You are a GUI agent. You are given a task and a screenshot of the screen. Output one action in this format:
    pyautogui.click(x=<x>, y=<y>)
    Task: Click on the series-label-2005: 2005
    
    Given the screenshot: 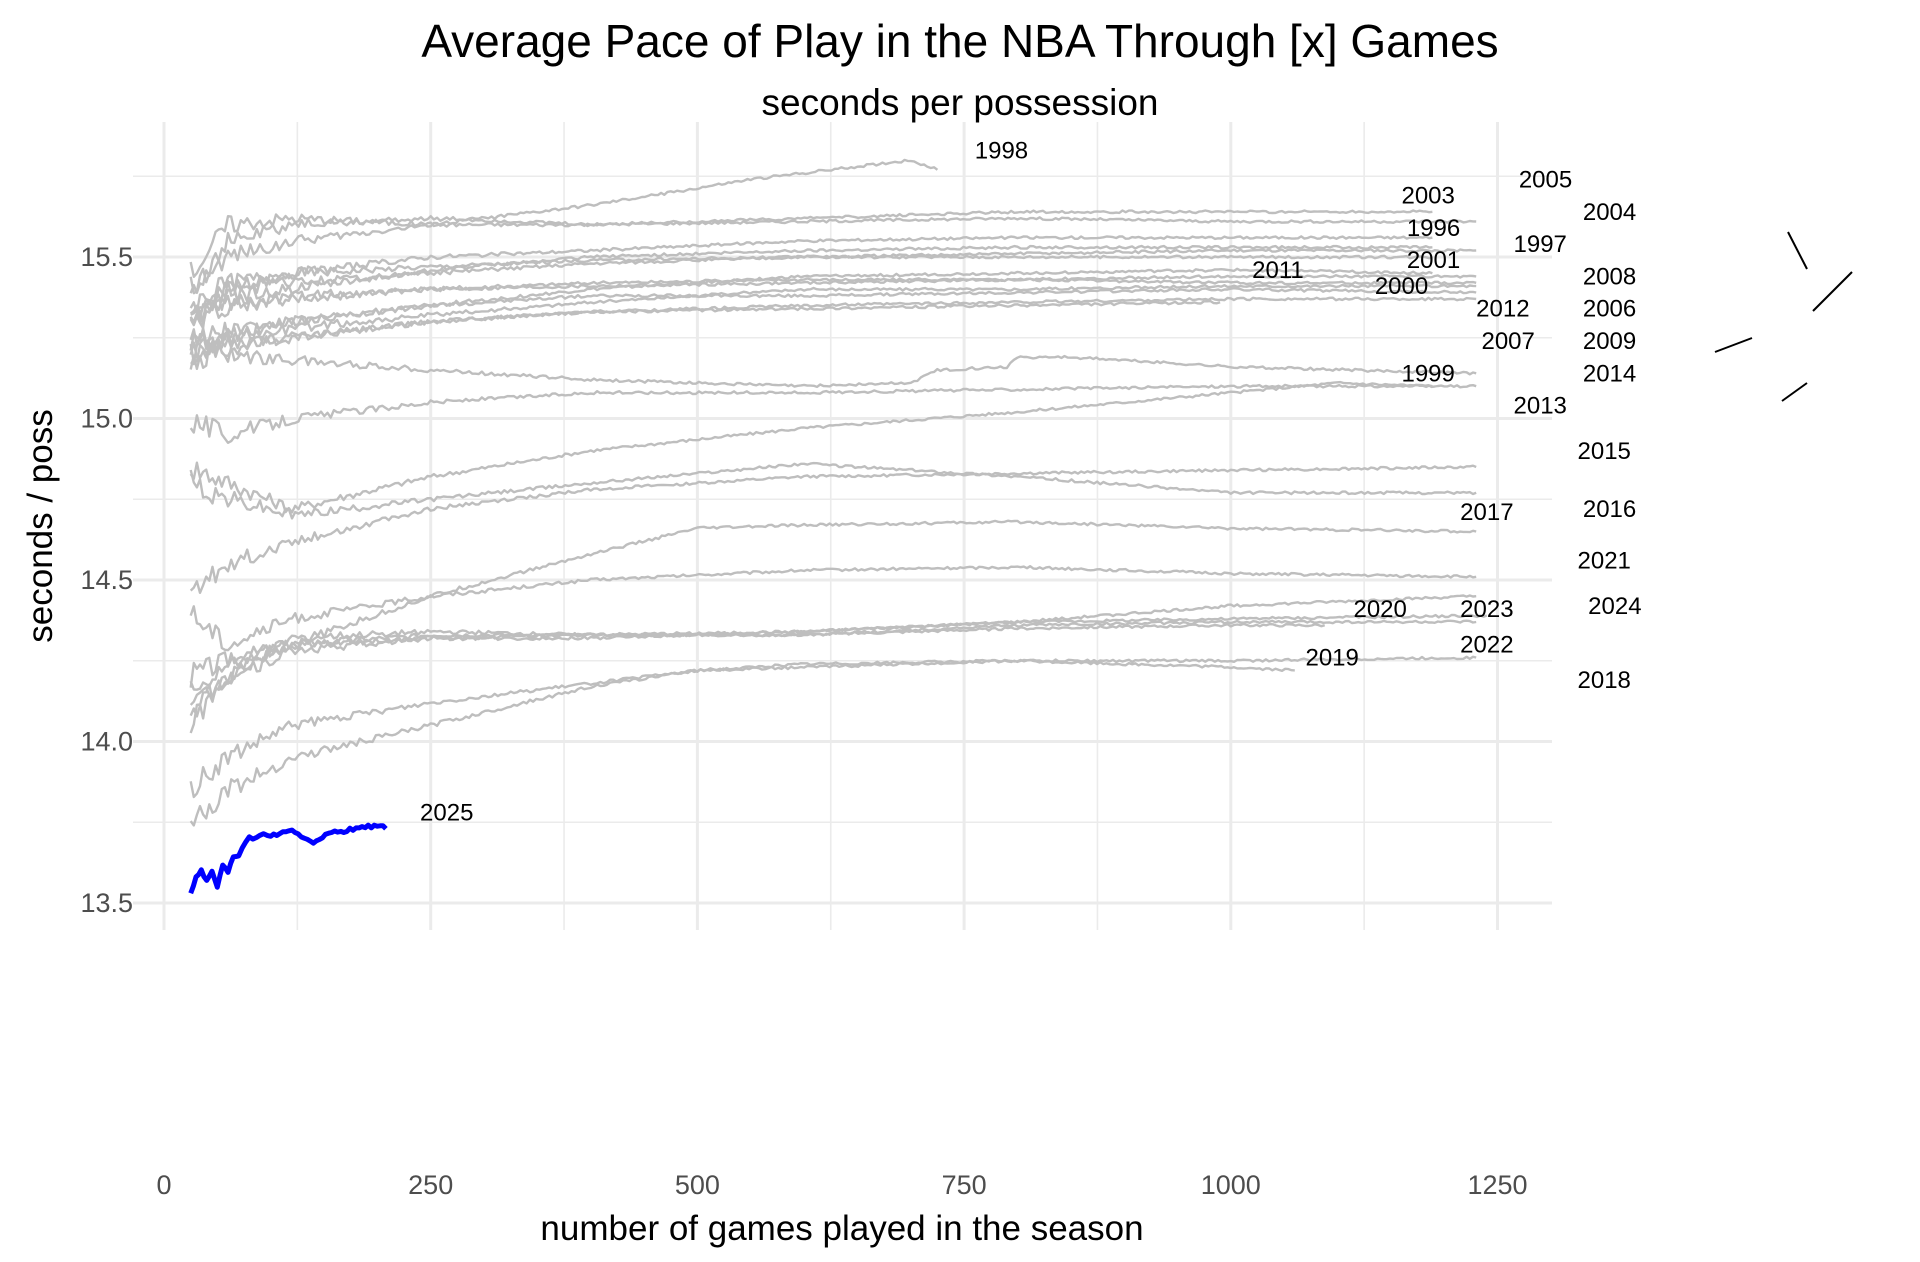 What is the action you would take?
    pyautogui.click(x=1545, y=179)
    